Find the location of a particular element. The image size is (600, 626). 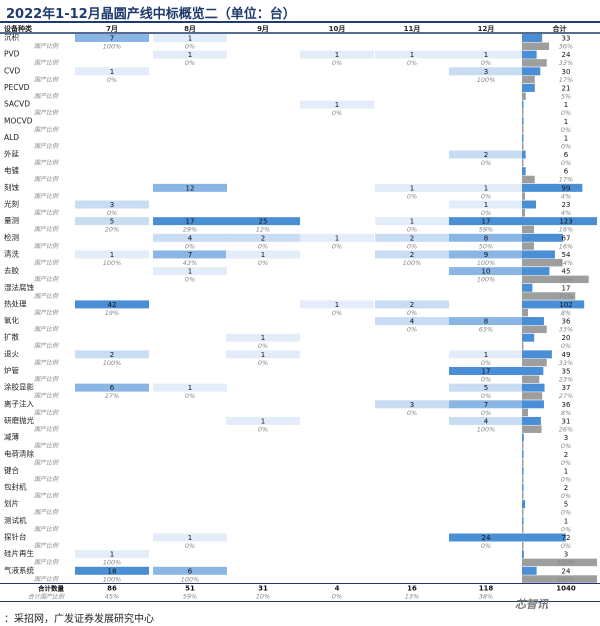

header-month: 8月 is located at coordinates (190, 29).